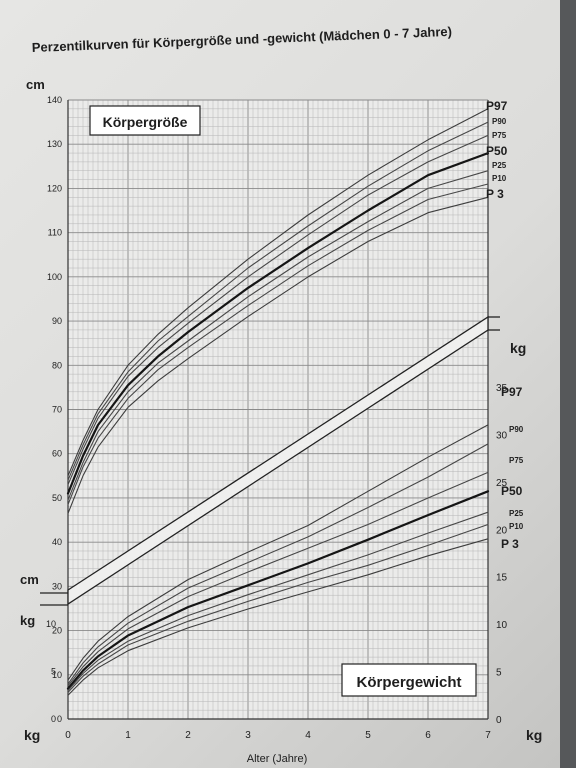 The image size is (576, 768). What do you see at coordinates (368, 735) in the screenshot?
I see `x-tick-label: 5` at bounding box center [368, 735].